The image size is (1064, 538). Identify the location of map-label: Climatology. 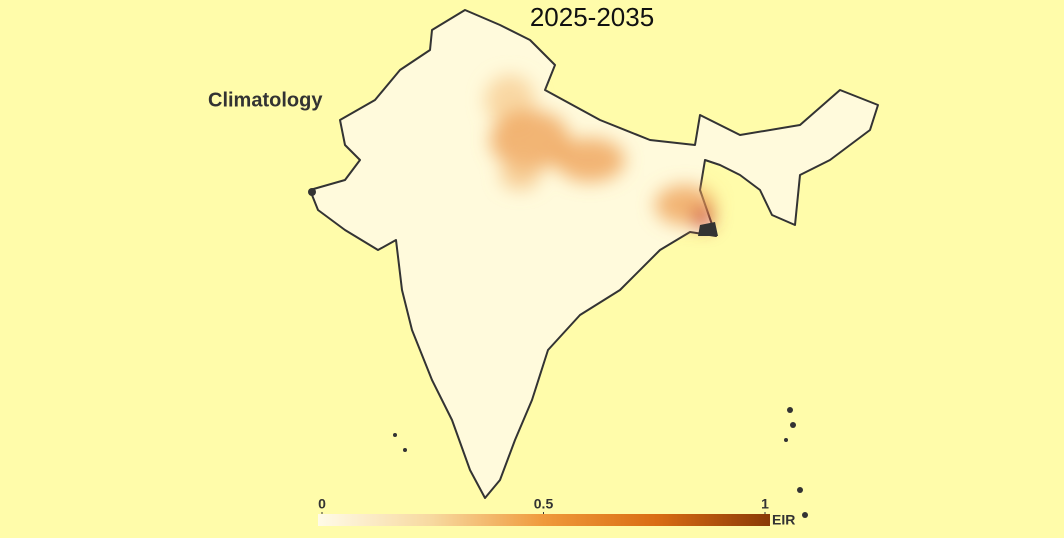
(265, 100).